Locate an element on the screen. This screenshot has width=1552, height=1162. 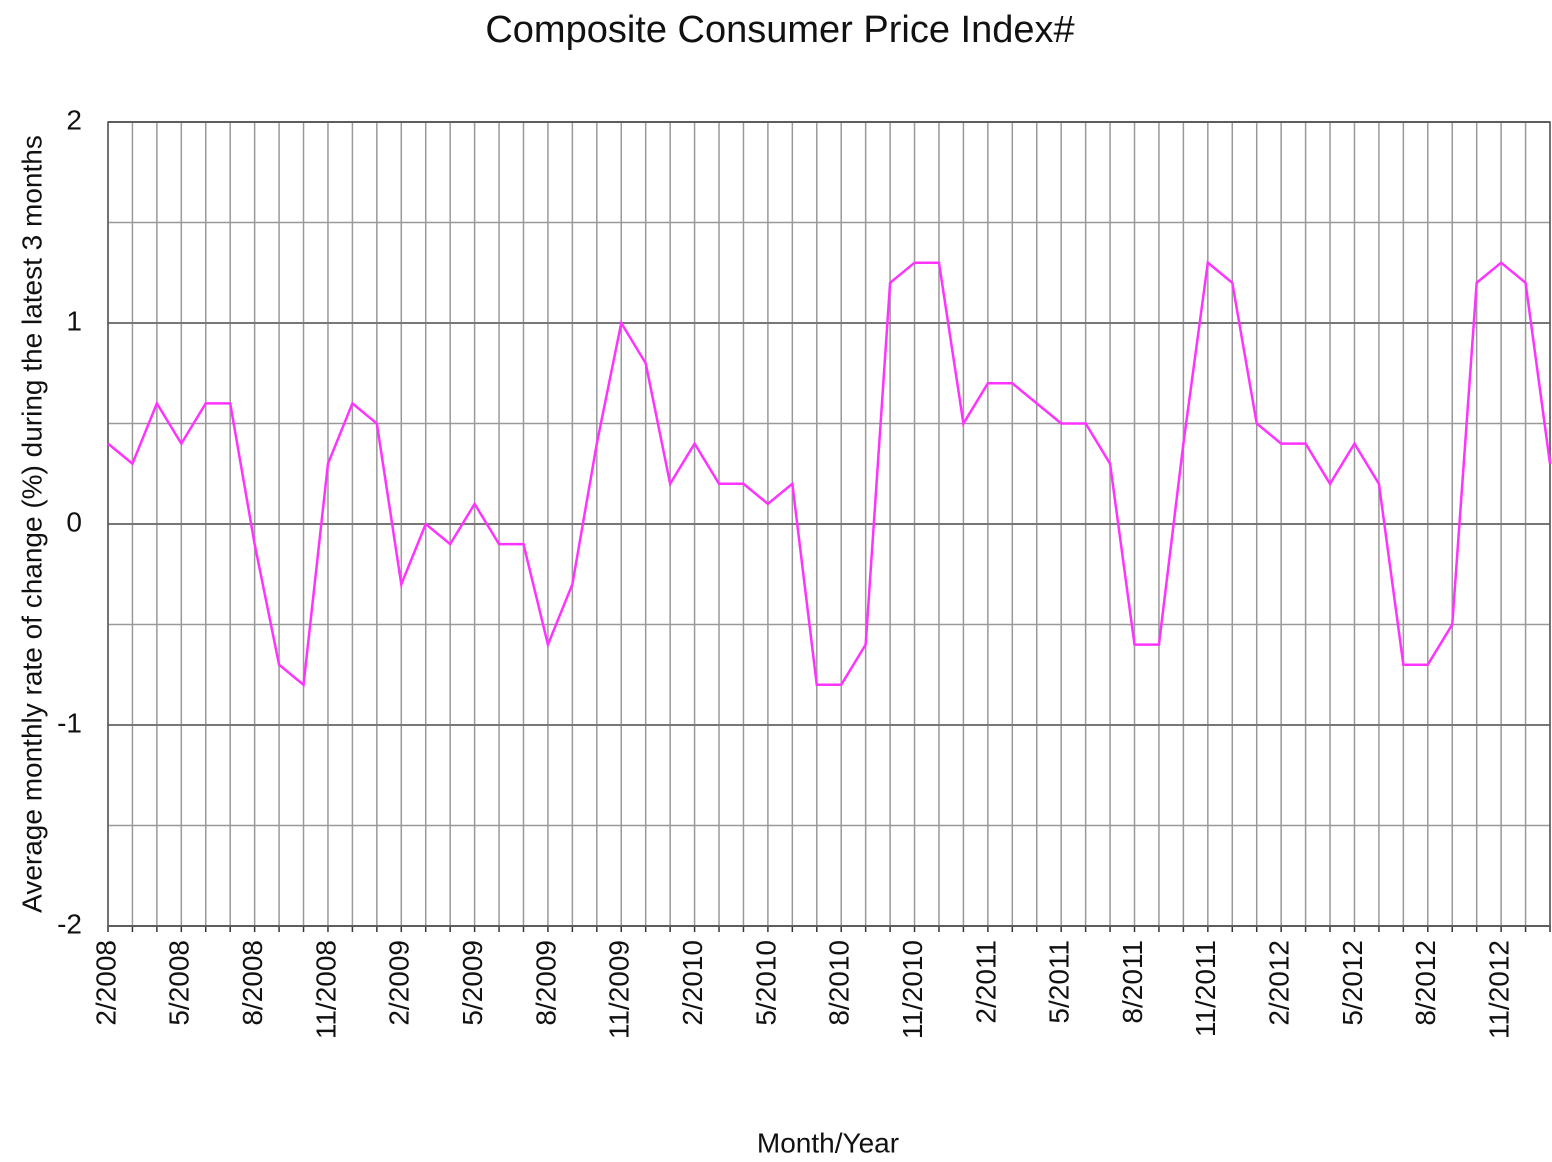
x-tick-label: 2/2008 is located at coordinates (105, 983).